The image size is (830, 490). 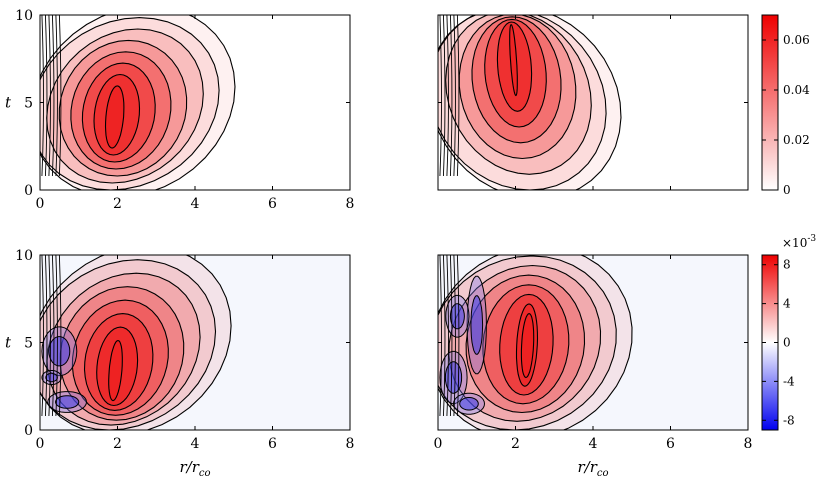 I want to click on colorbar-tick-label: 0.02, so click(x=796, y=140).